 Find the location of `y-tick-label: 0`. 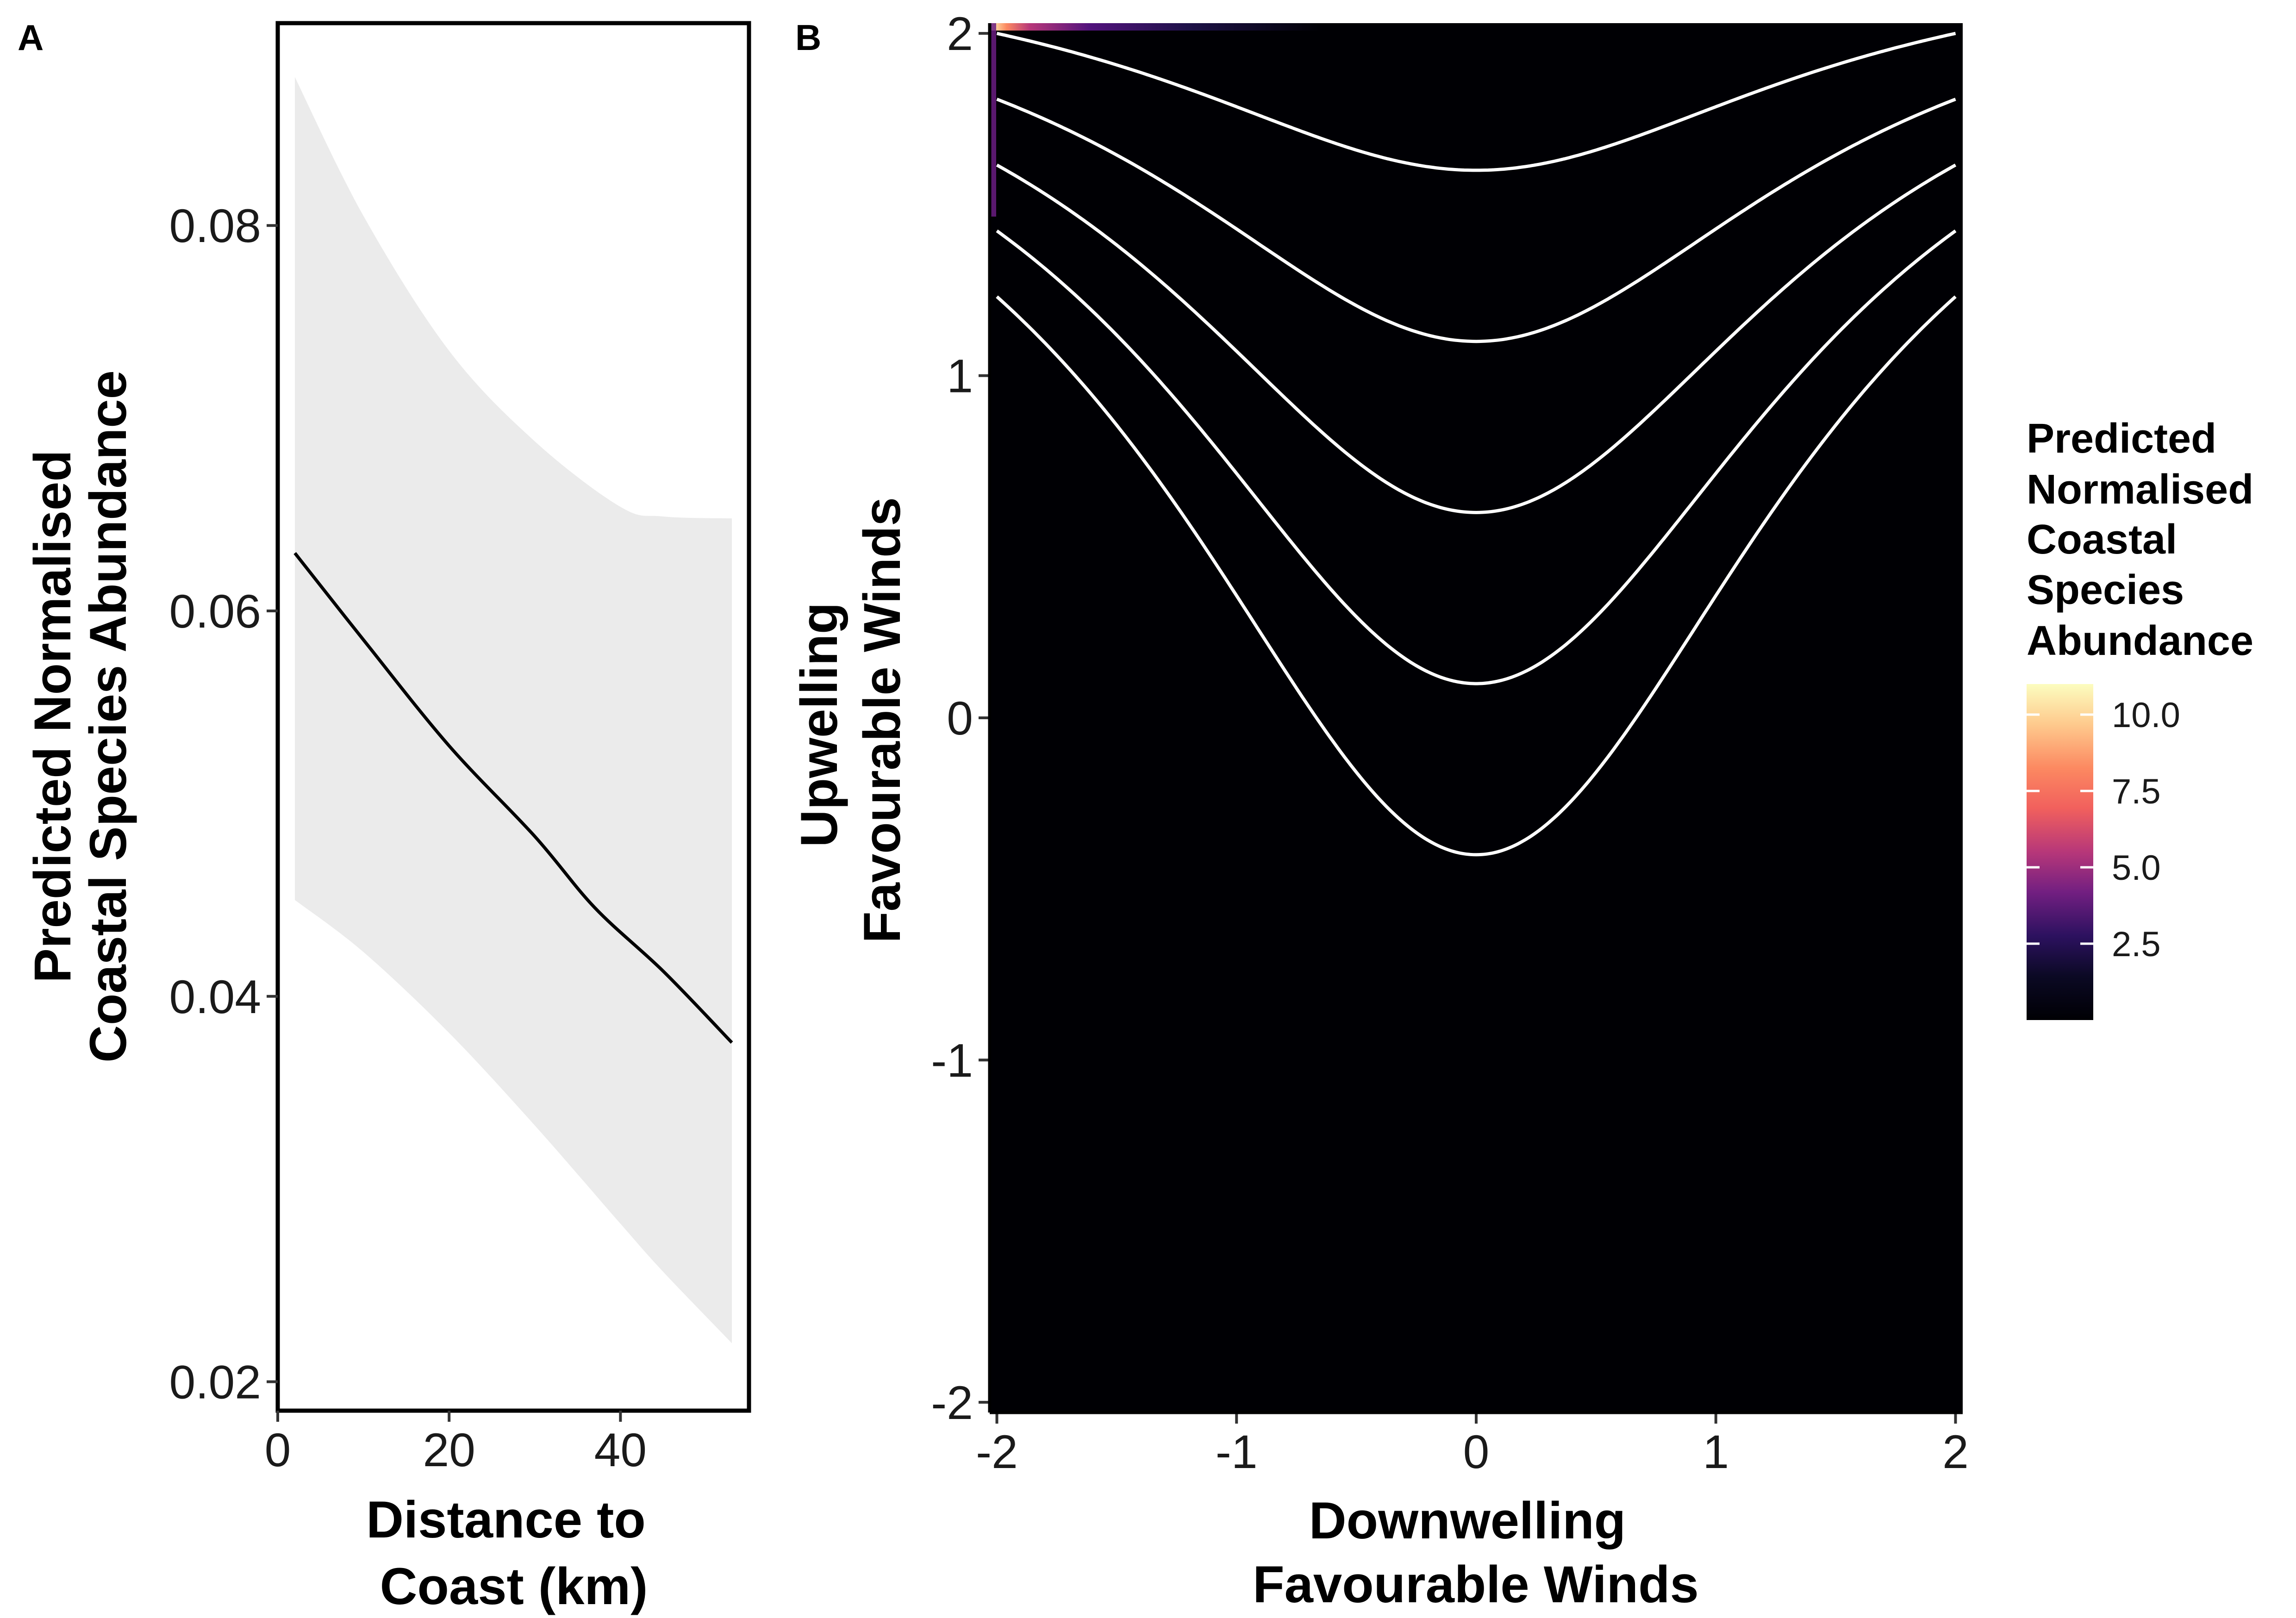

y-tick-label: 0 is located at coordinates (960, 718).